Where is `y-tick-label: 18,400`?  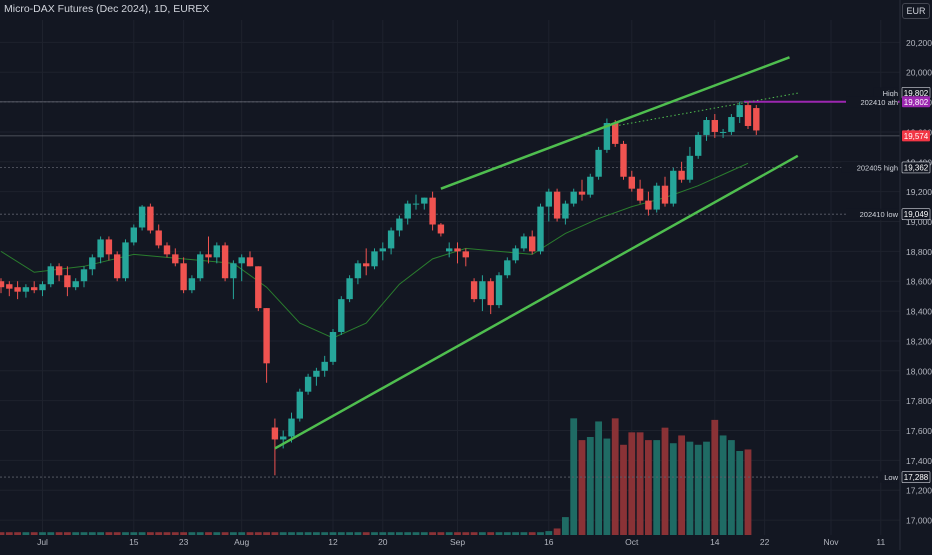
y-tick-label: 18,400 is located at coordinates (919, 312).